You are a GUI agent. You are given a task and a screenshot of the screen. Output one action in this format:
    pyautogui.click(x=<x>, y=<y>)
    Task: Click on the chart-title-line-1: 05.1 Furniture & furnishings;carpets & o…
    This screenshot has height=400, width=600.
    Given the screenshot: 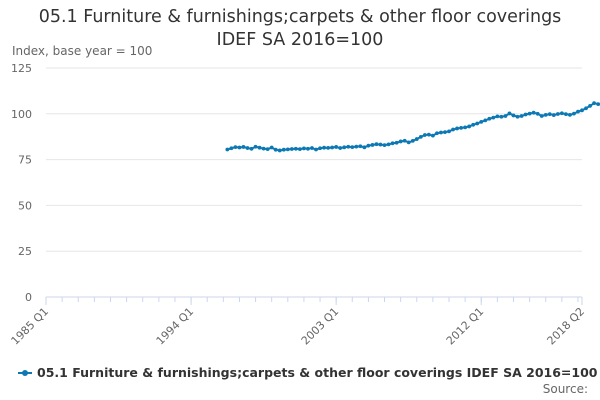 What is the action you would take?
    pyautogui.click(x=300, y=17)
    